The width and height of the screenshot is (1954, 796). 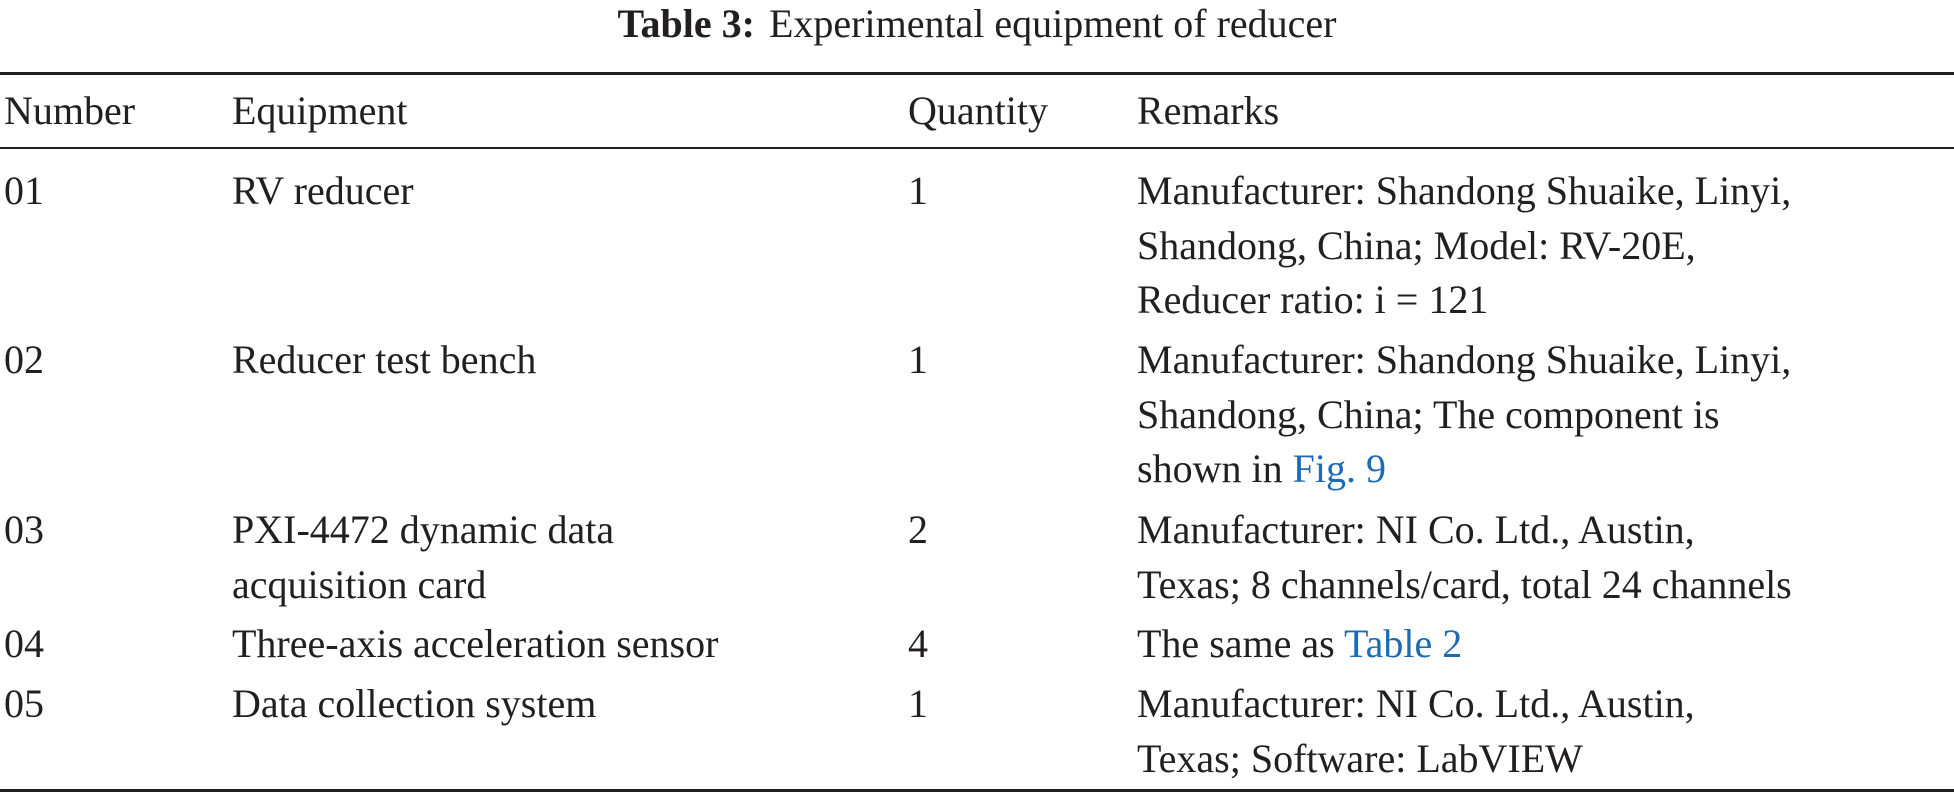 I want to click on row-03-equipment: PXI-4472 dynamic data acquisition card, so click(x=423, y=557).